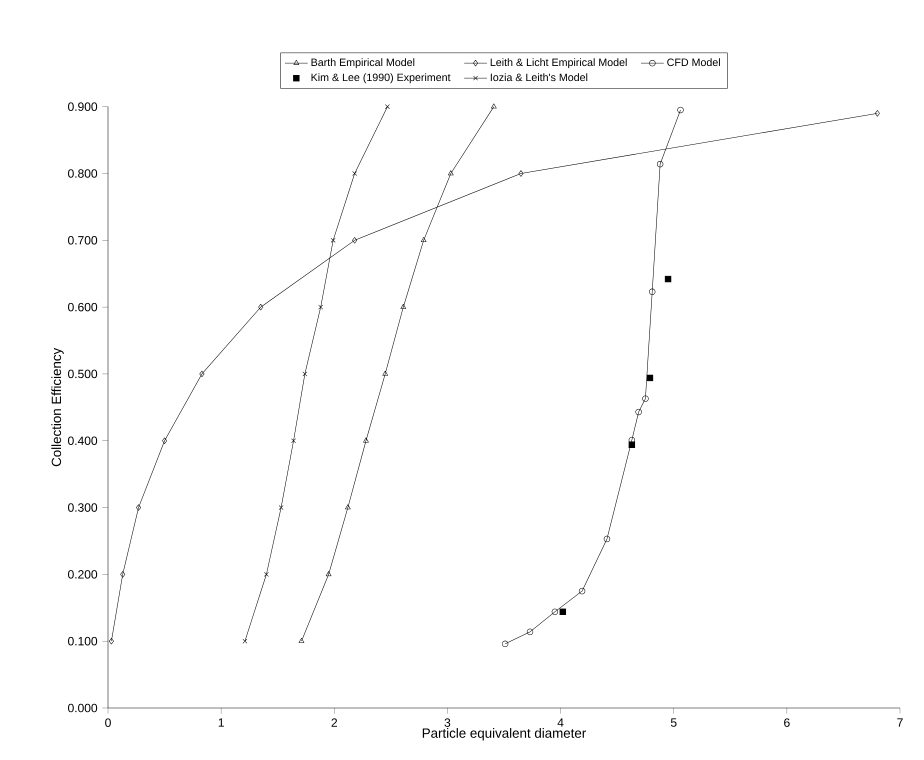 Image resolution: width=924 pixels, height=760 pixels. What do you see at coordinates (83, 240) in the screenshot?
I see `y-tick-label: 0.700` at bounding box center [83, 240].